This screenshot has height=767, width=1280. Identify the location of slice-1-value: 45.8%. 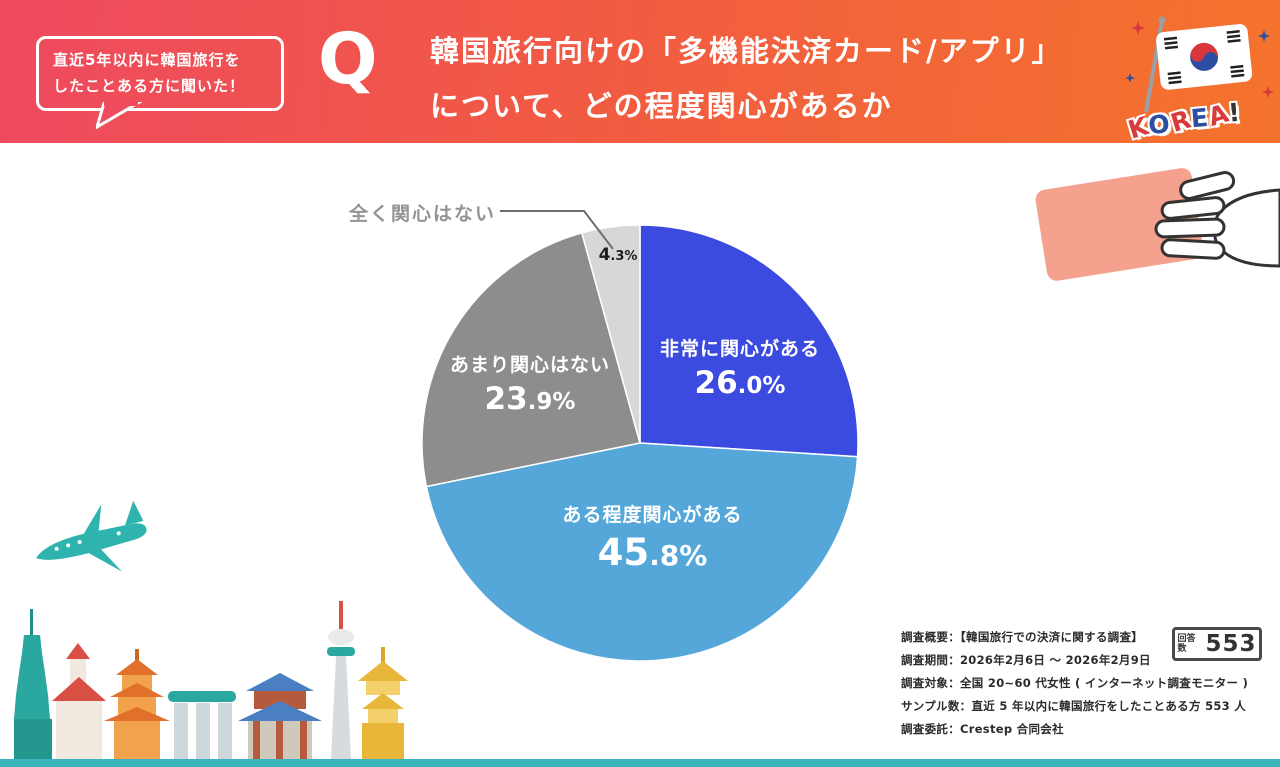
(652, 552).